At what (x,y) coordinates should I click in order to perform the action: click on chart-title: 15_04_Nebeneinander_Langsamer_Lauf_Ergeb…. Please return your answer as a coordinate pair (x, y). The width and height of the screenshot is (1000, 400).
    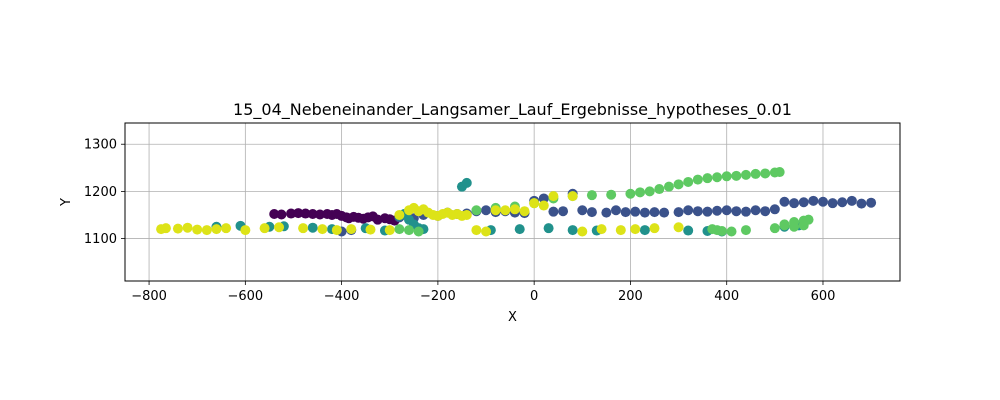
    Looking at the image, I should click on (512, 110).